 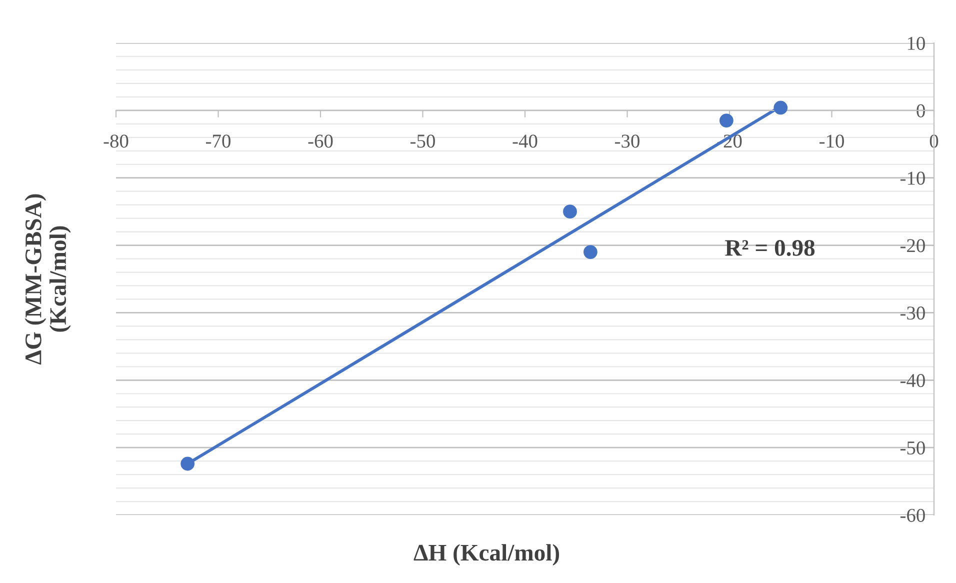 I want to click on y-tick-label: -20, so click(x=912, y=245).